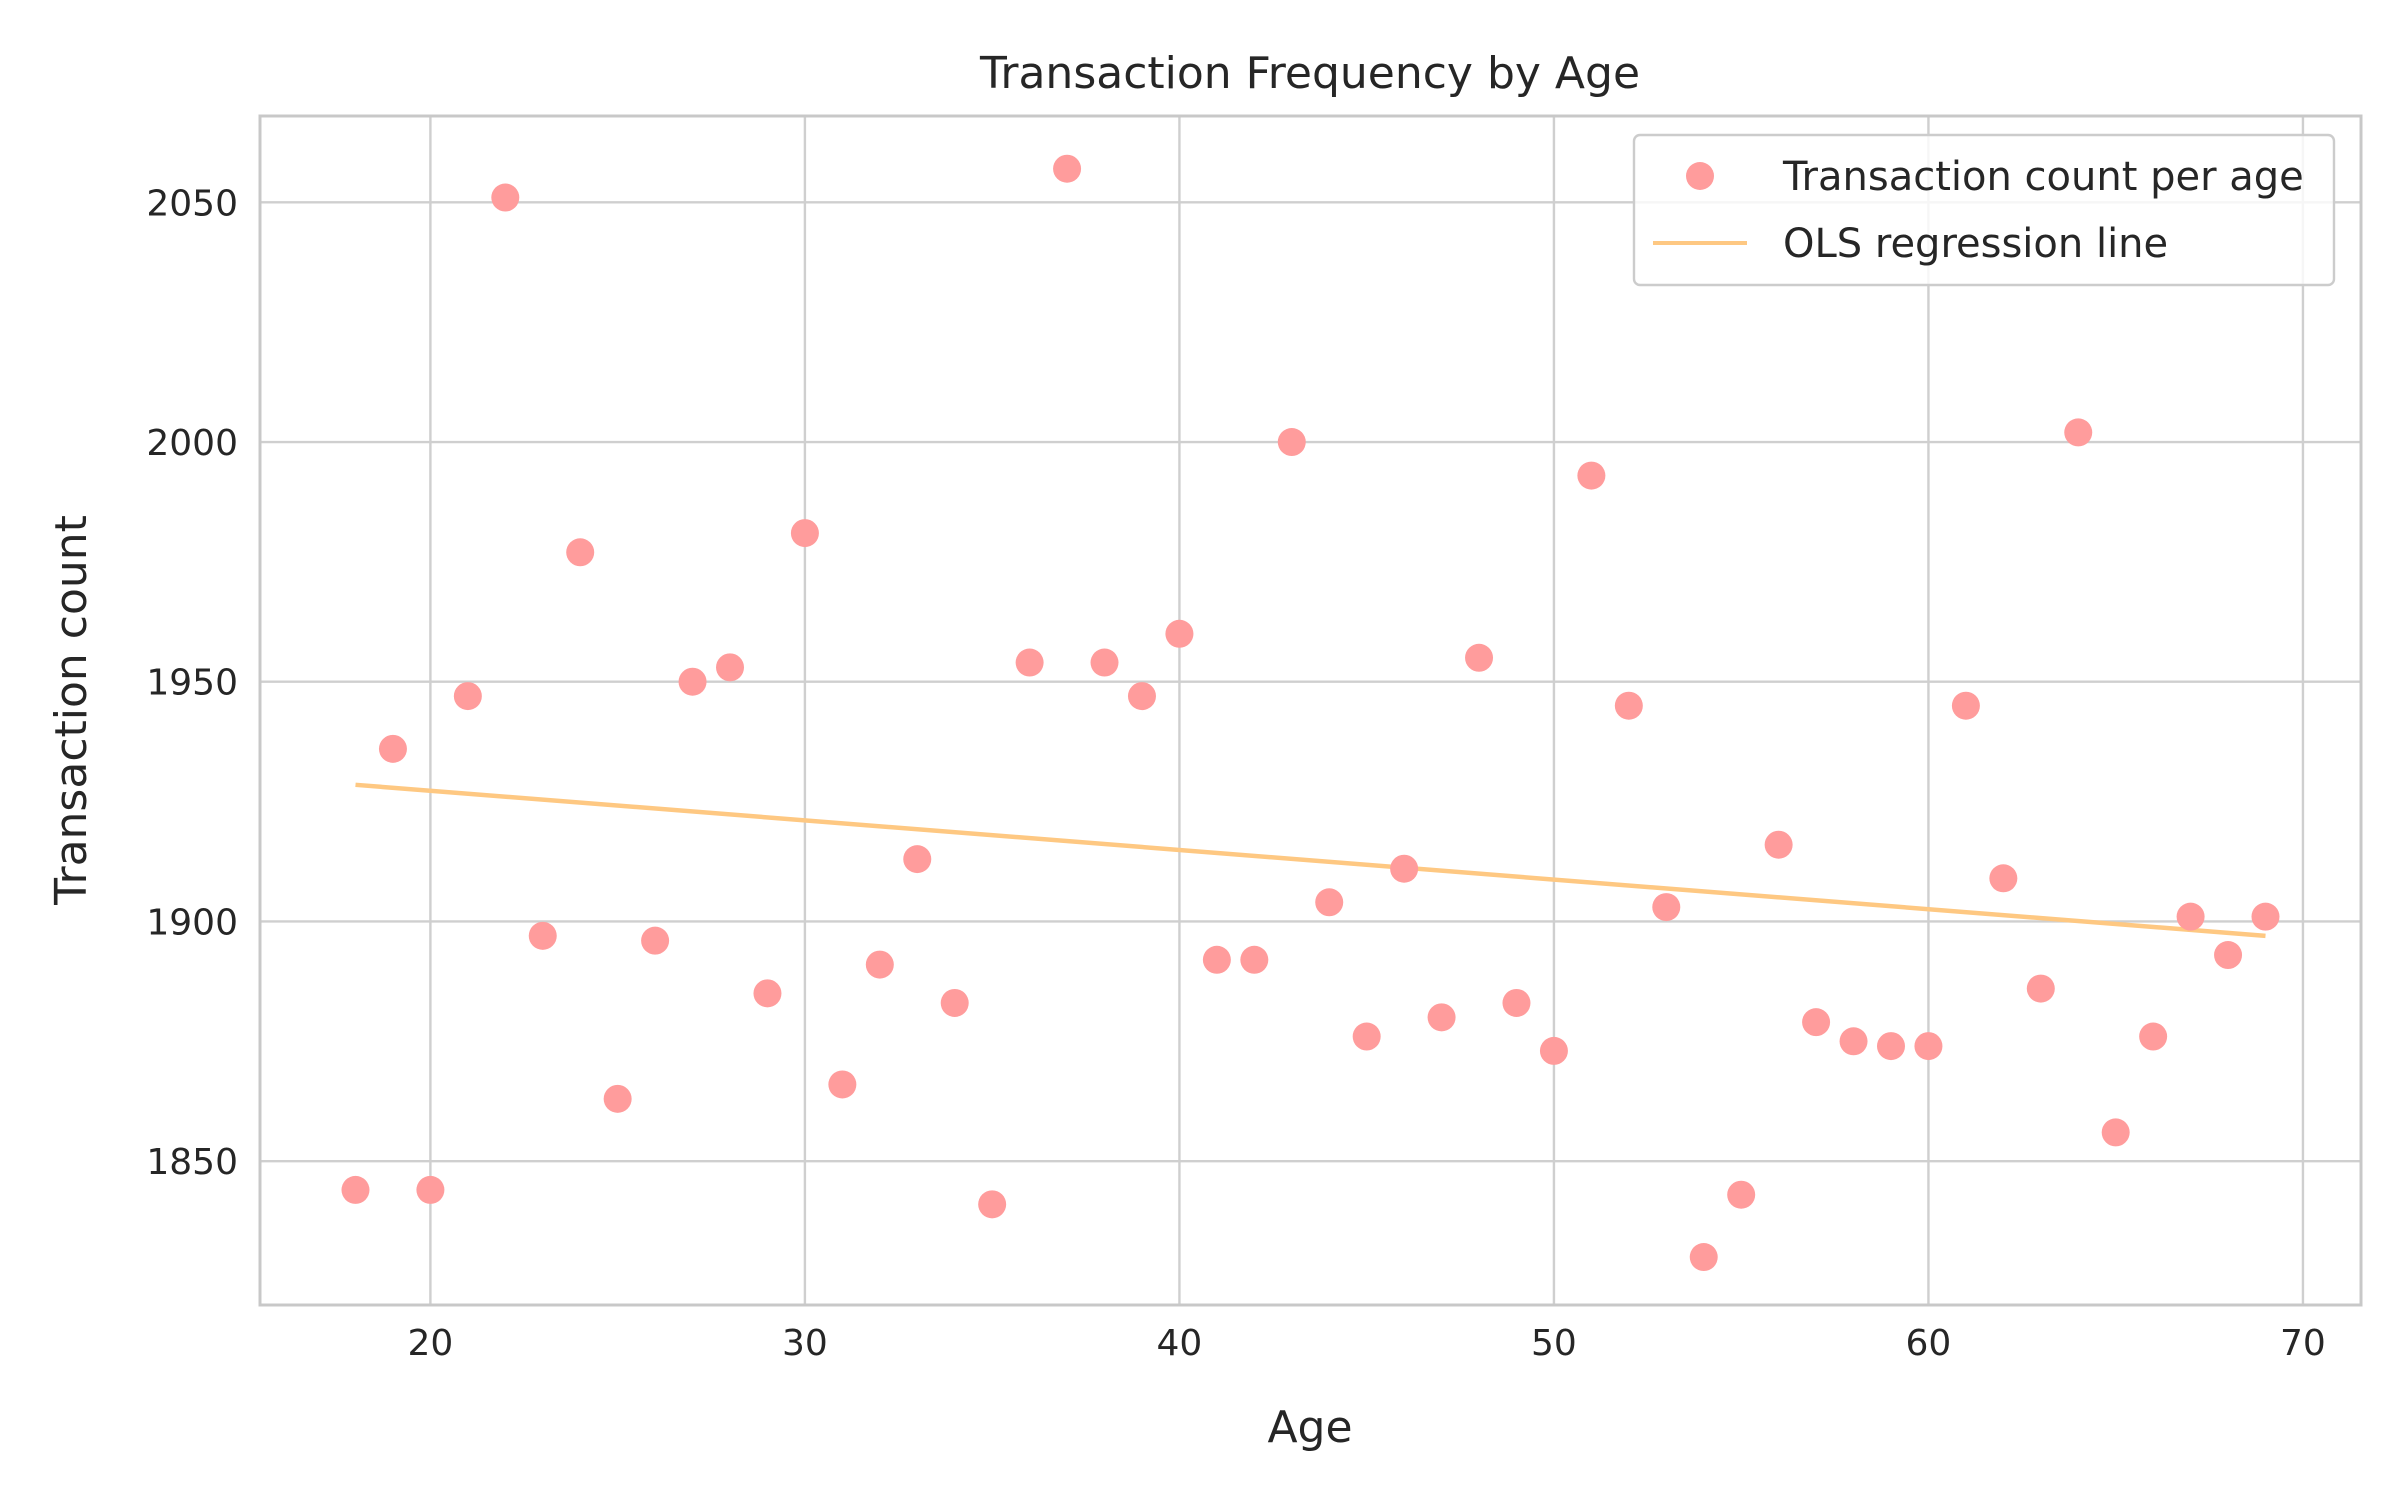 The width and height of the screenshot is (2400, 1500). What do you see at coordinates (430, 1343) in the screenshot?
I see `x-tick-label: 20` at bounding box center [430, 1343].